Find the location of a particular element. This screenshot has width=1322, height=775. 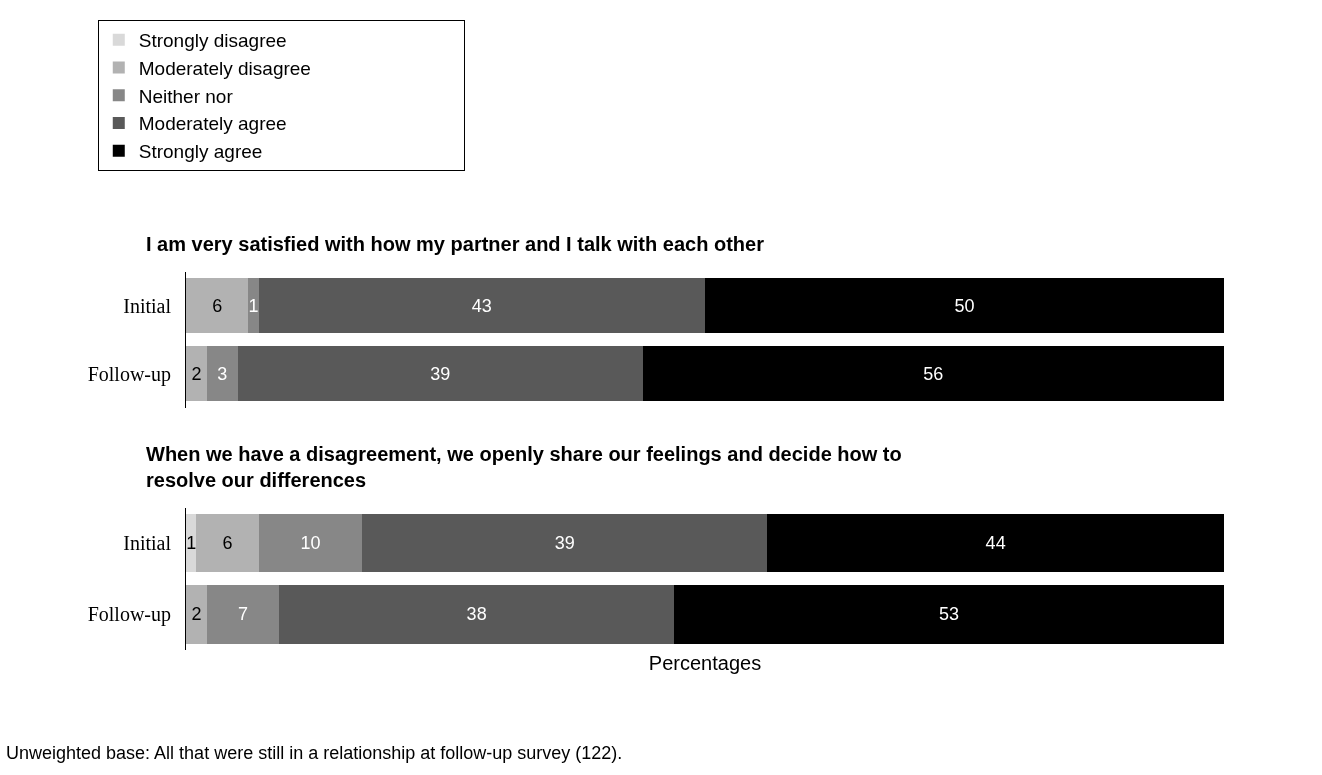

data-label: 50 is located at coordinates (964, 305).